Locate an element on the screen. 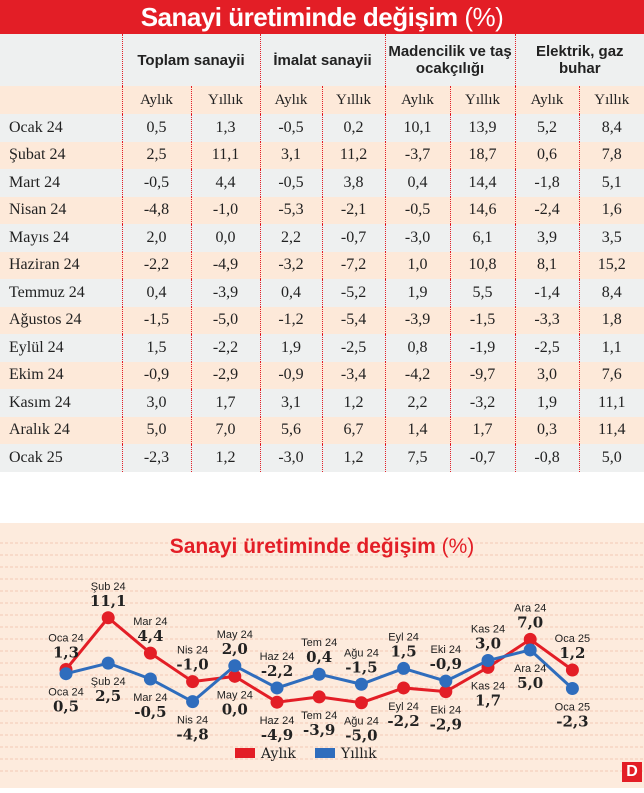 This screenshot has height=793, width=644. data-label: 2,5 is located at coordinates (108, 696).